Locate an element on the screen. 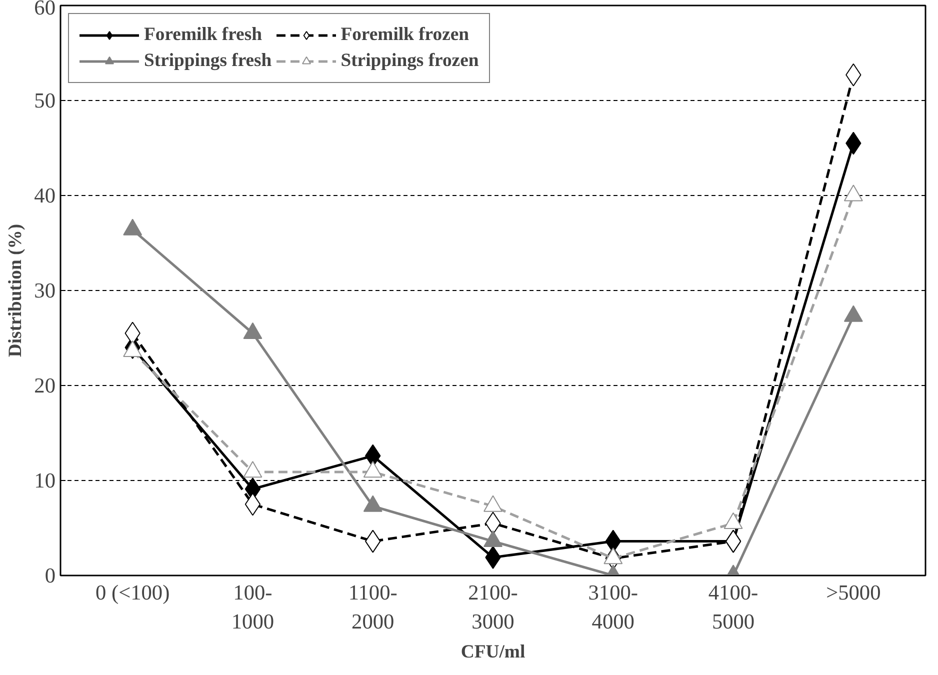  x-tick-label: 0 (<100) is located at coordinates (132, 592).